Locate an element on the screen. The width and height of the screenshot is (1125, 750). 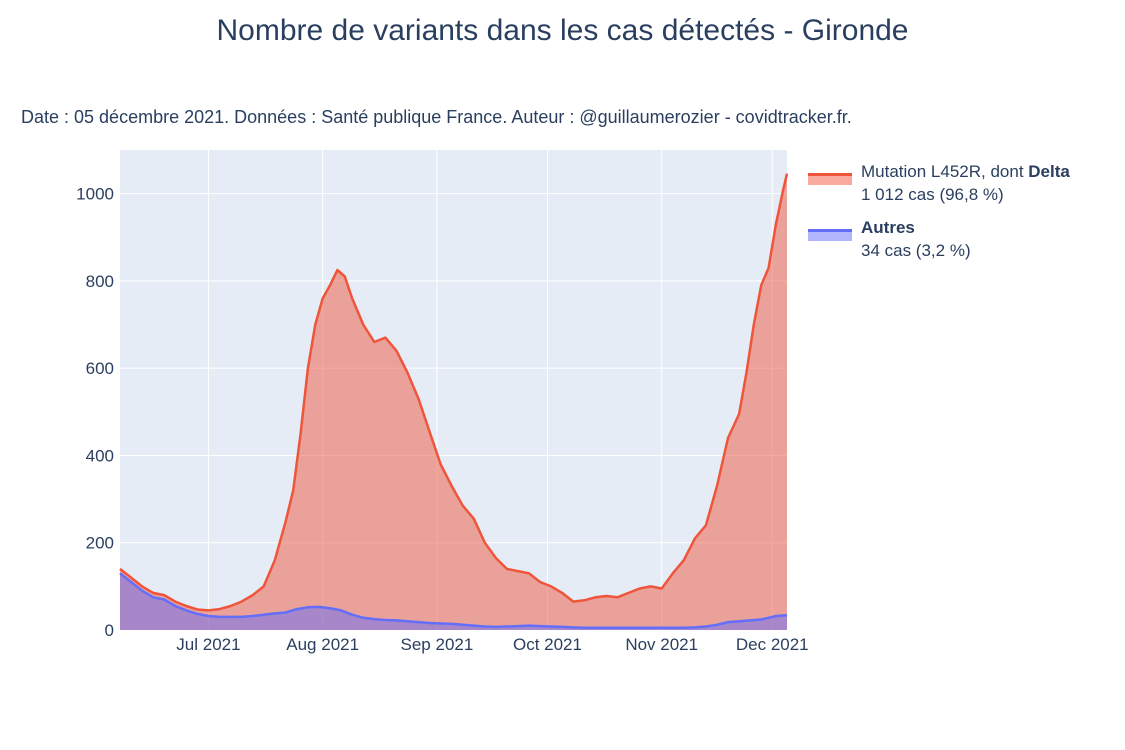
x-tick-label: Jul 2021 is located at coordinates (208, 644).